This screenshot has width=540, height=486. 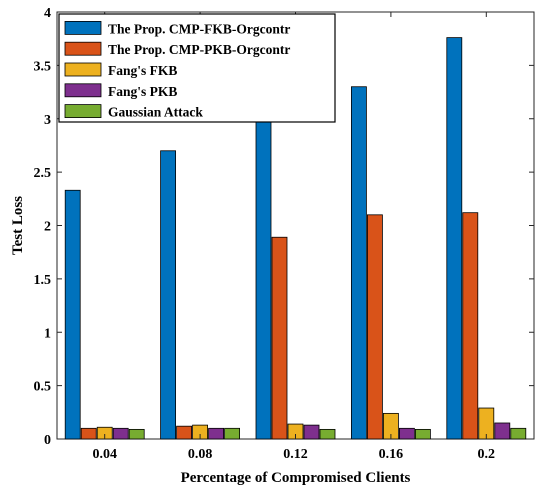 I want to click on y-tick-label: 4, so click(x=47, y=13).